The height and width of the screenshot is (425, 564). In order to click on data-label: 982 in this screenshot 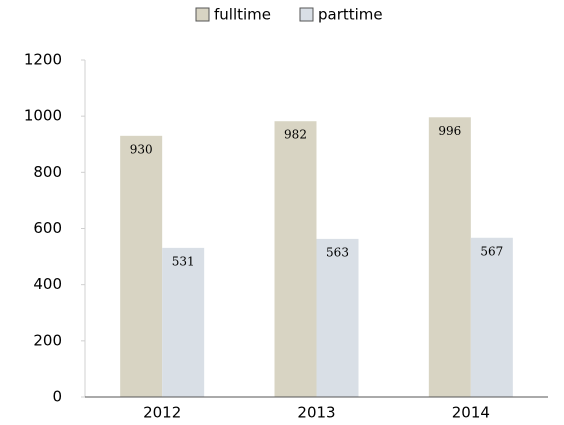, I will do `click(295, 135)`.